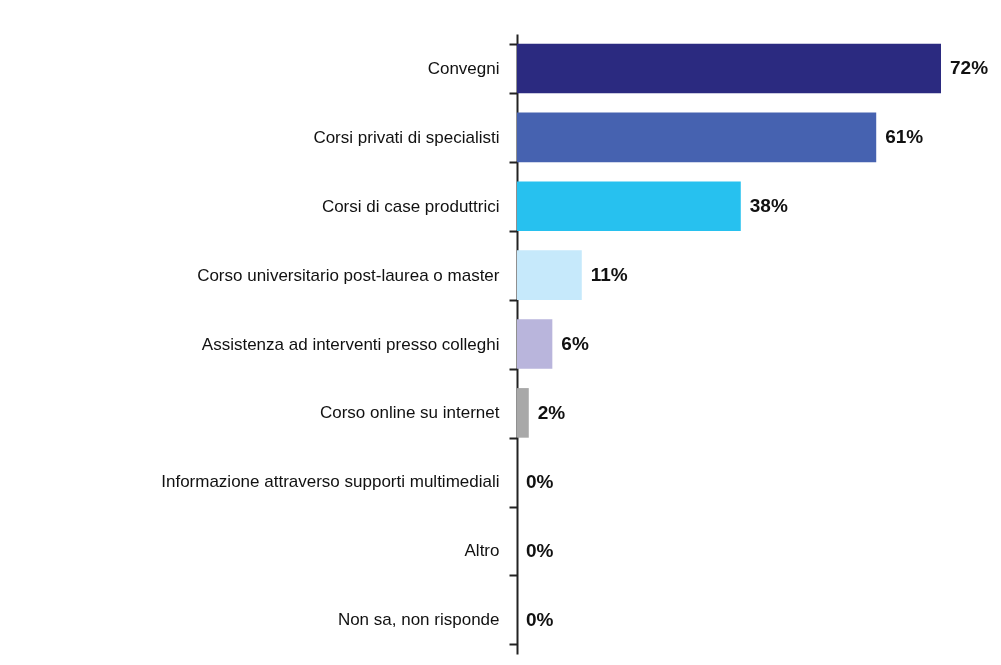 The width and height of the screenshot is (1001, 665). What do you see at coordinates (350, 344) in the screenshot?
I see `y-tick-label: Assistenza ad interventi presso colleghi` at bounding box center [350, 344].